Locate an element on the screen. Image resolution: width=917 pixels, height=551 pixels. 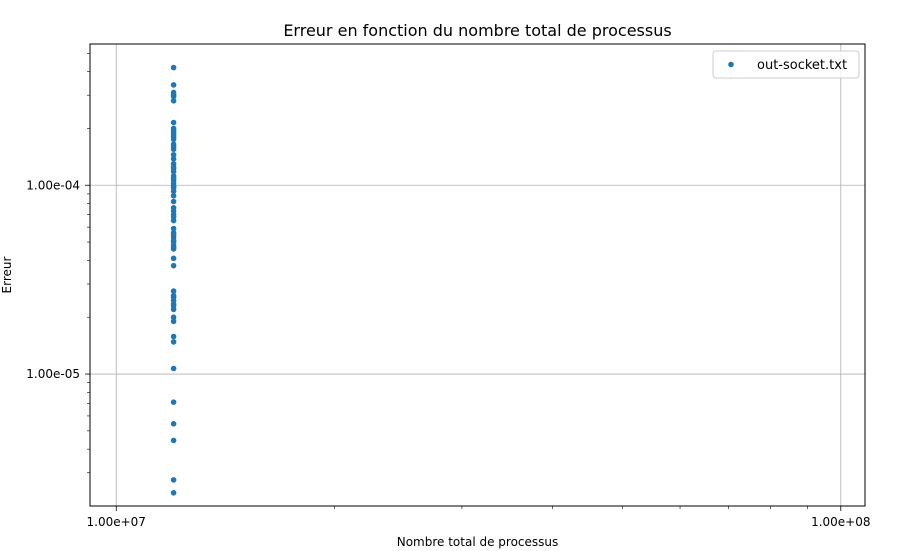
legend: out-socket.txt is located at coordinates (786, 64).